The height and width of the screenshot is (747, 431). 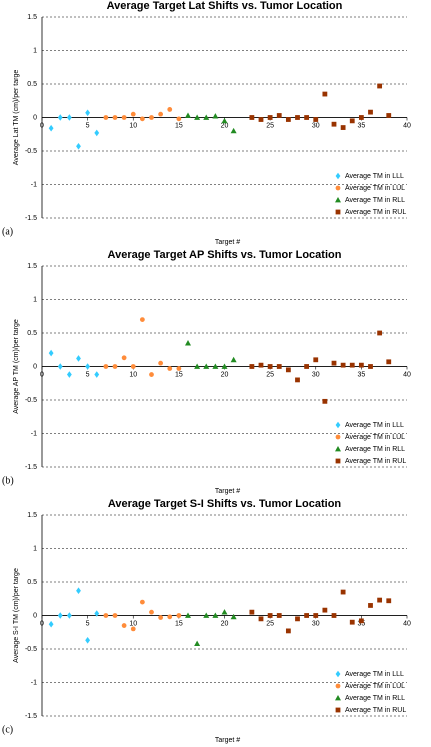 I want to click on y-axis-label: Average Lat TM (cm)/per targe, so click(x=16, y=118).